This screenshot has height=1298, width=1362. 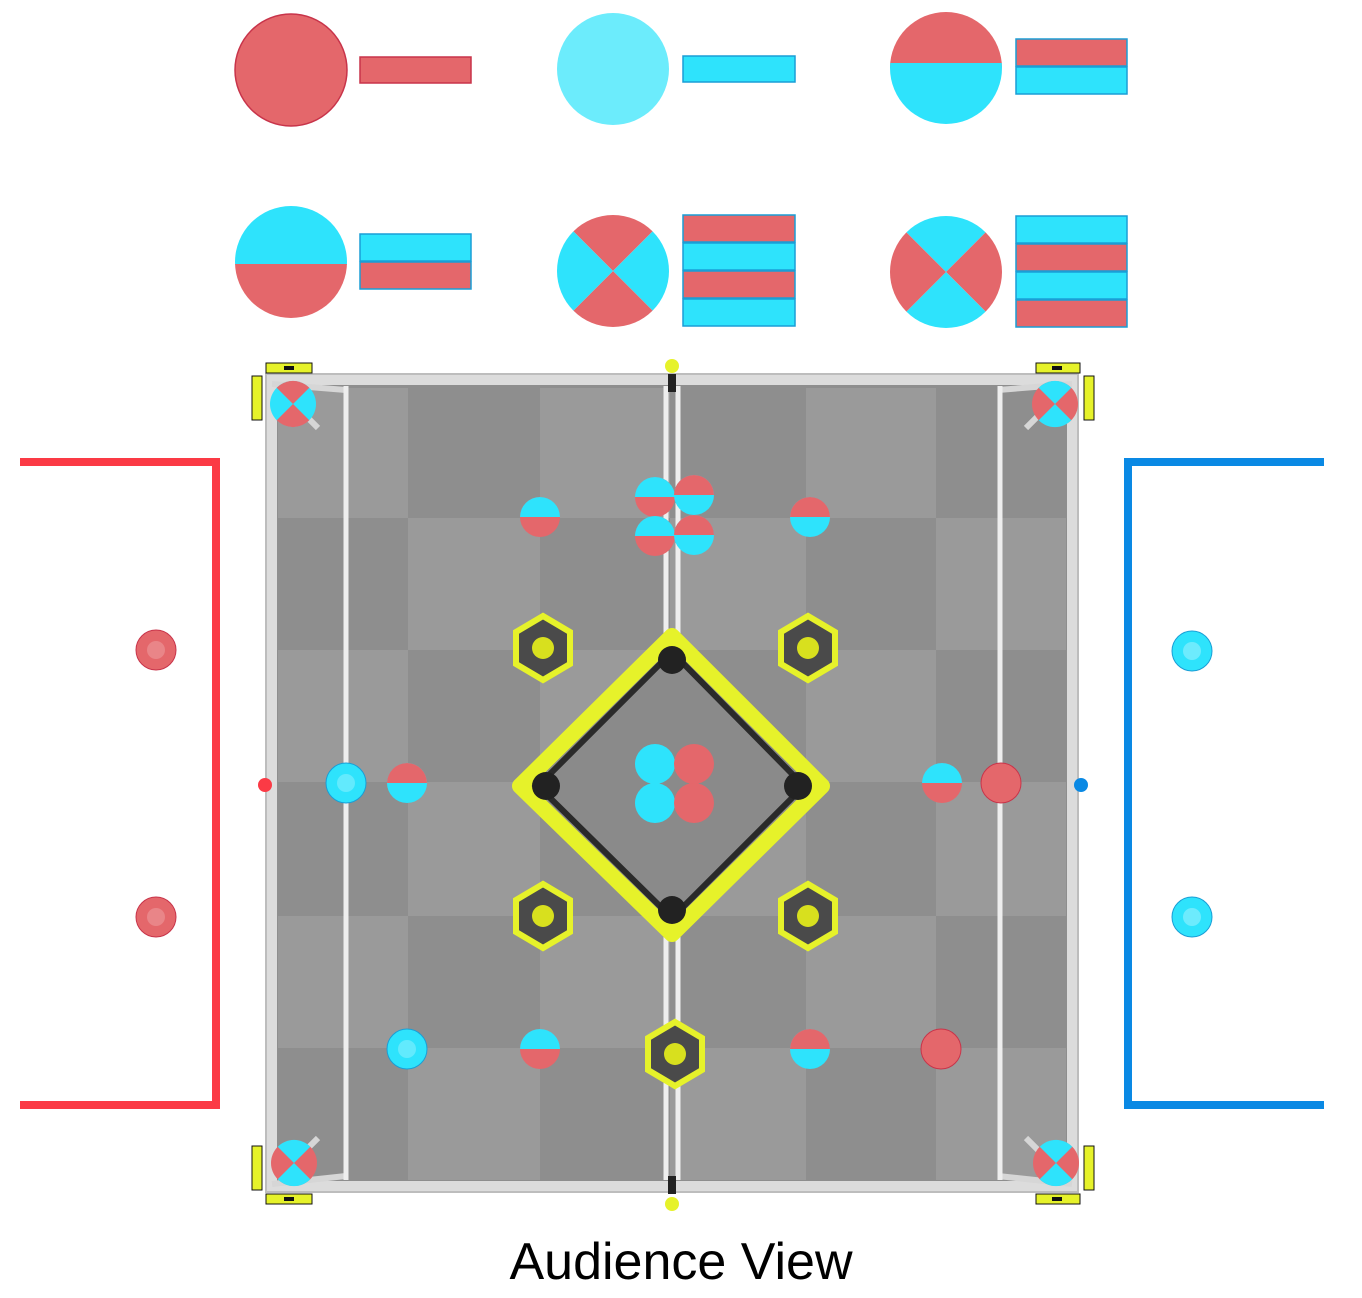 I want to click on star-marker-top, so click(x=672, y=366).